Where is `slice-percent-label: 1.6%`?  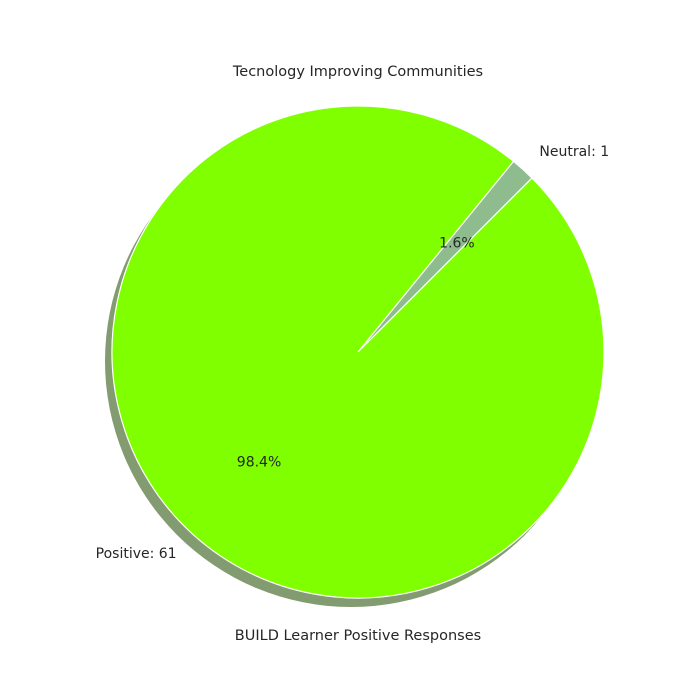
slice-percent-label: 1.6% is located at coordinates (457, 243).